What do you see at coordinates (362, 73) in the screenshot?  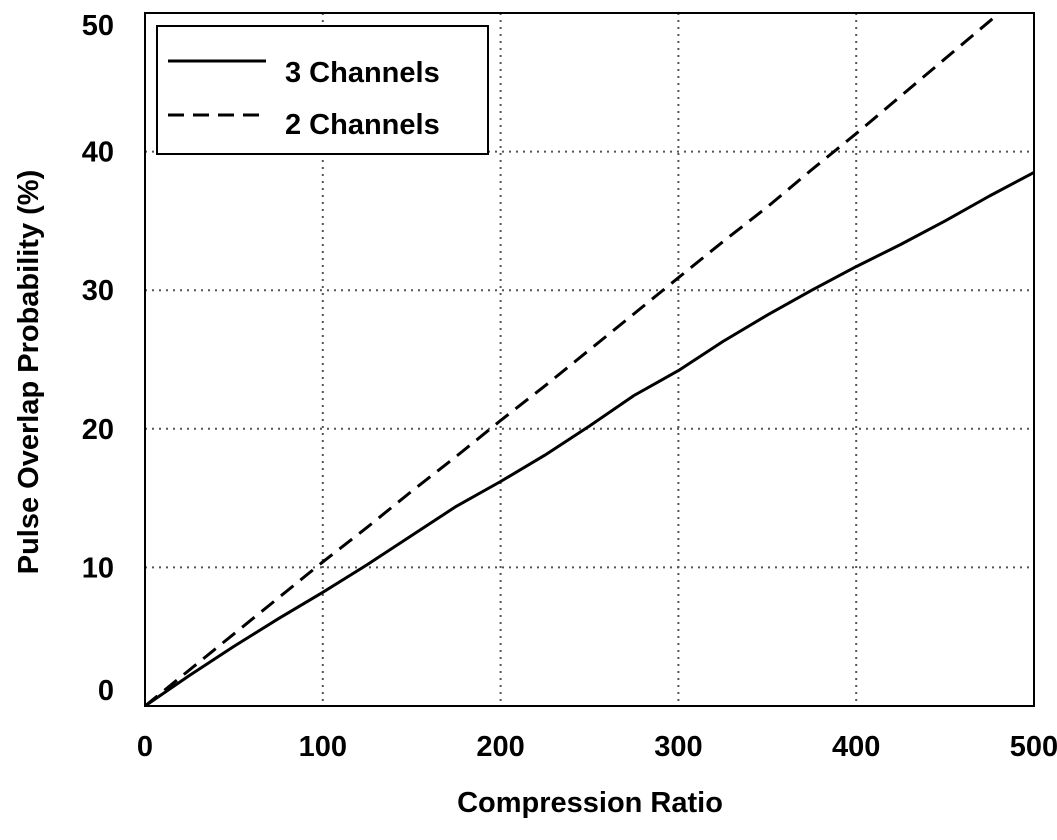 I see `legend-label-3-channels: 3 Channels` at bounding box center [362, 73].